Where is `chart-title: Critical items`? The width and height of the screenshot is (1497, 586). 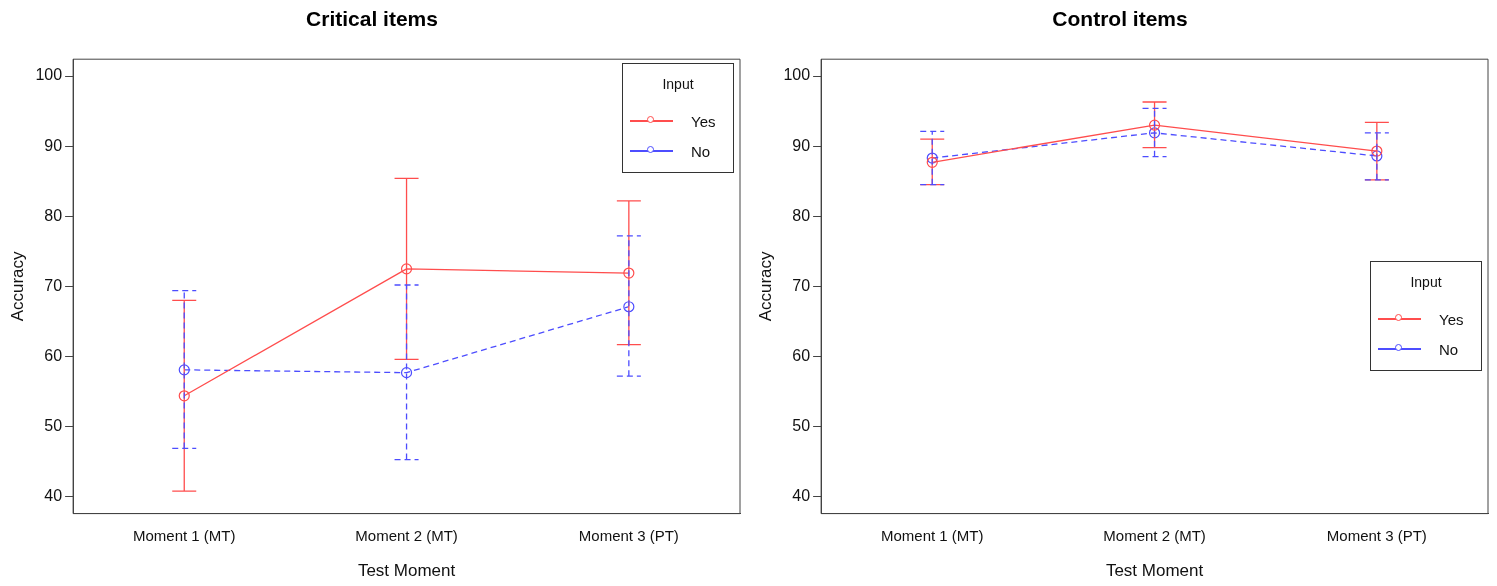
chart-title: Critical items is located at coordinates (372, 19).